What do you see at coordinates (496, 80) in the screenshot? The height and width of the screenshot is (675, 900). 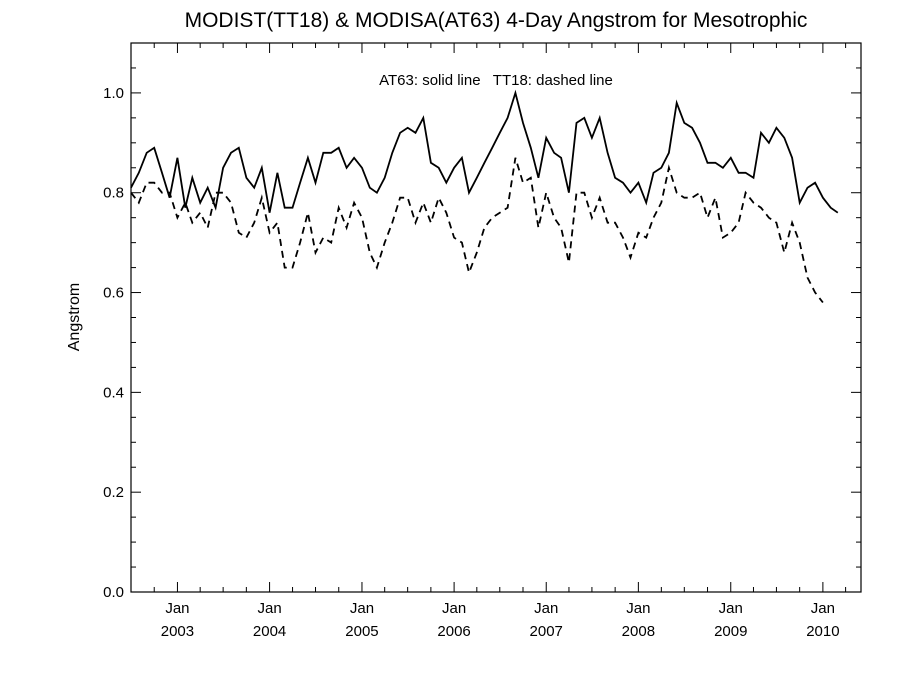 I see `line-style-annotation: AT63: solid line TT18: dashed line` at bounding box center [496, 80].